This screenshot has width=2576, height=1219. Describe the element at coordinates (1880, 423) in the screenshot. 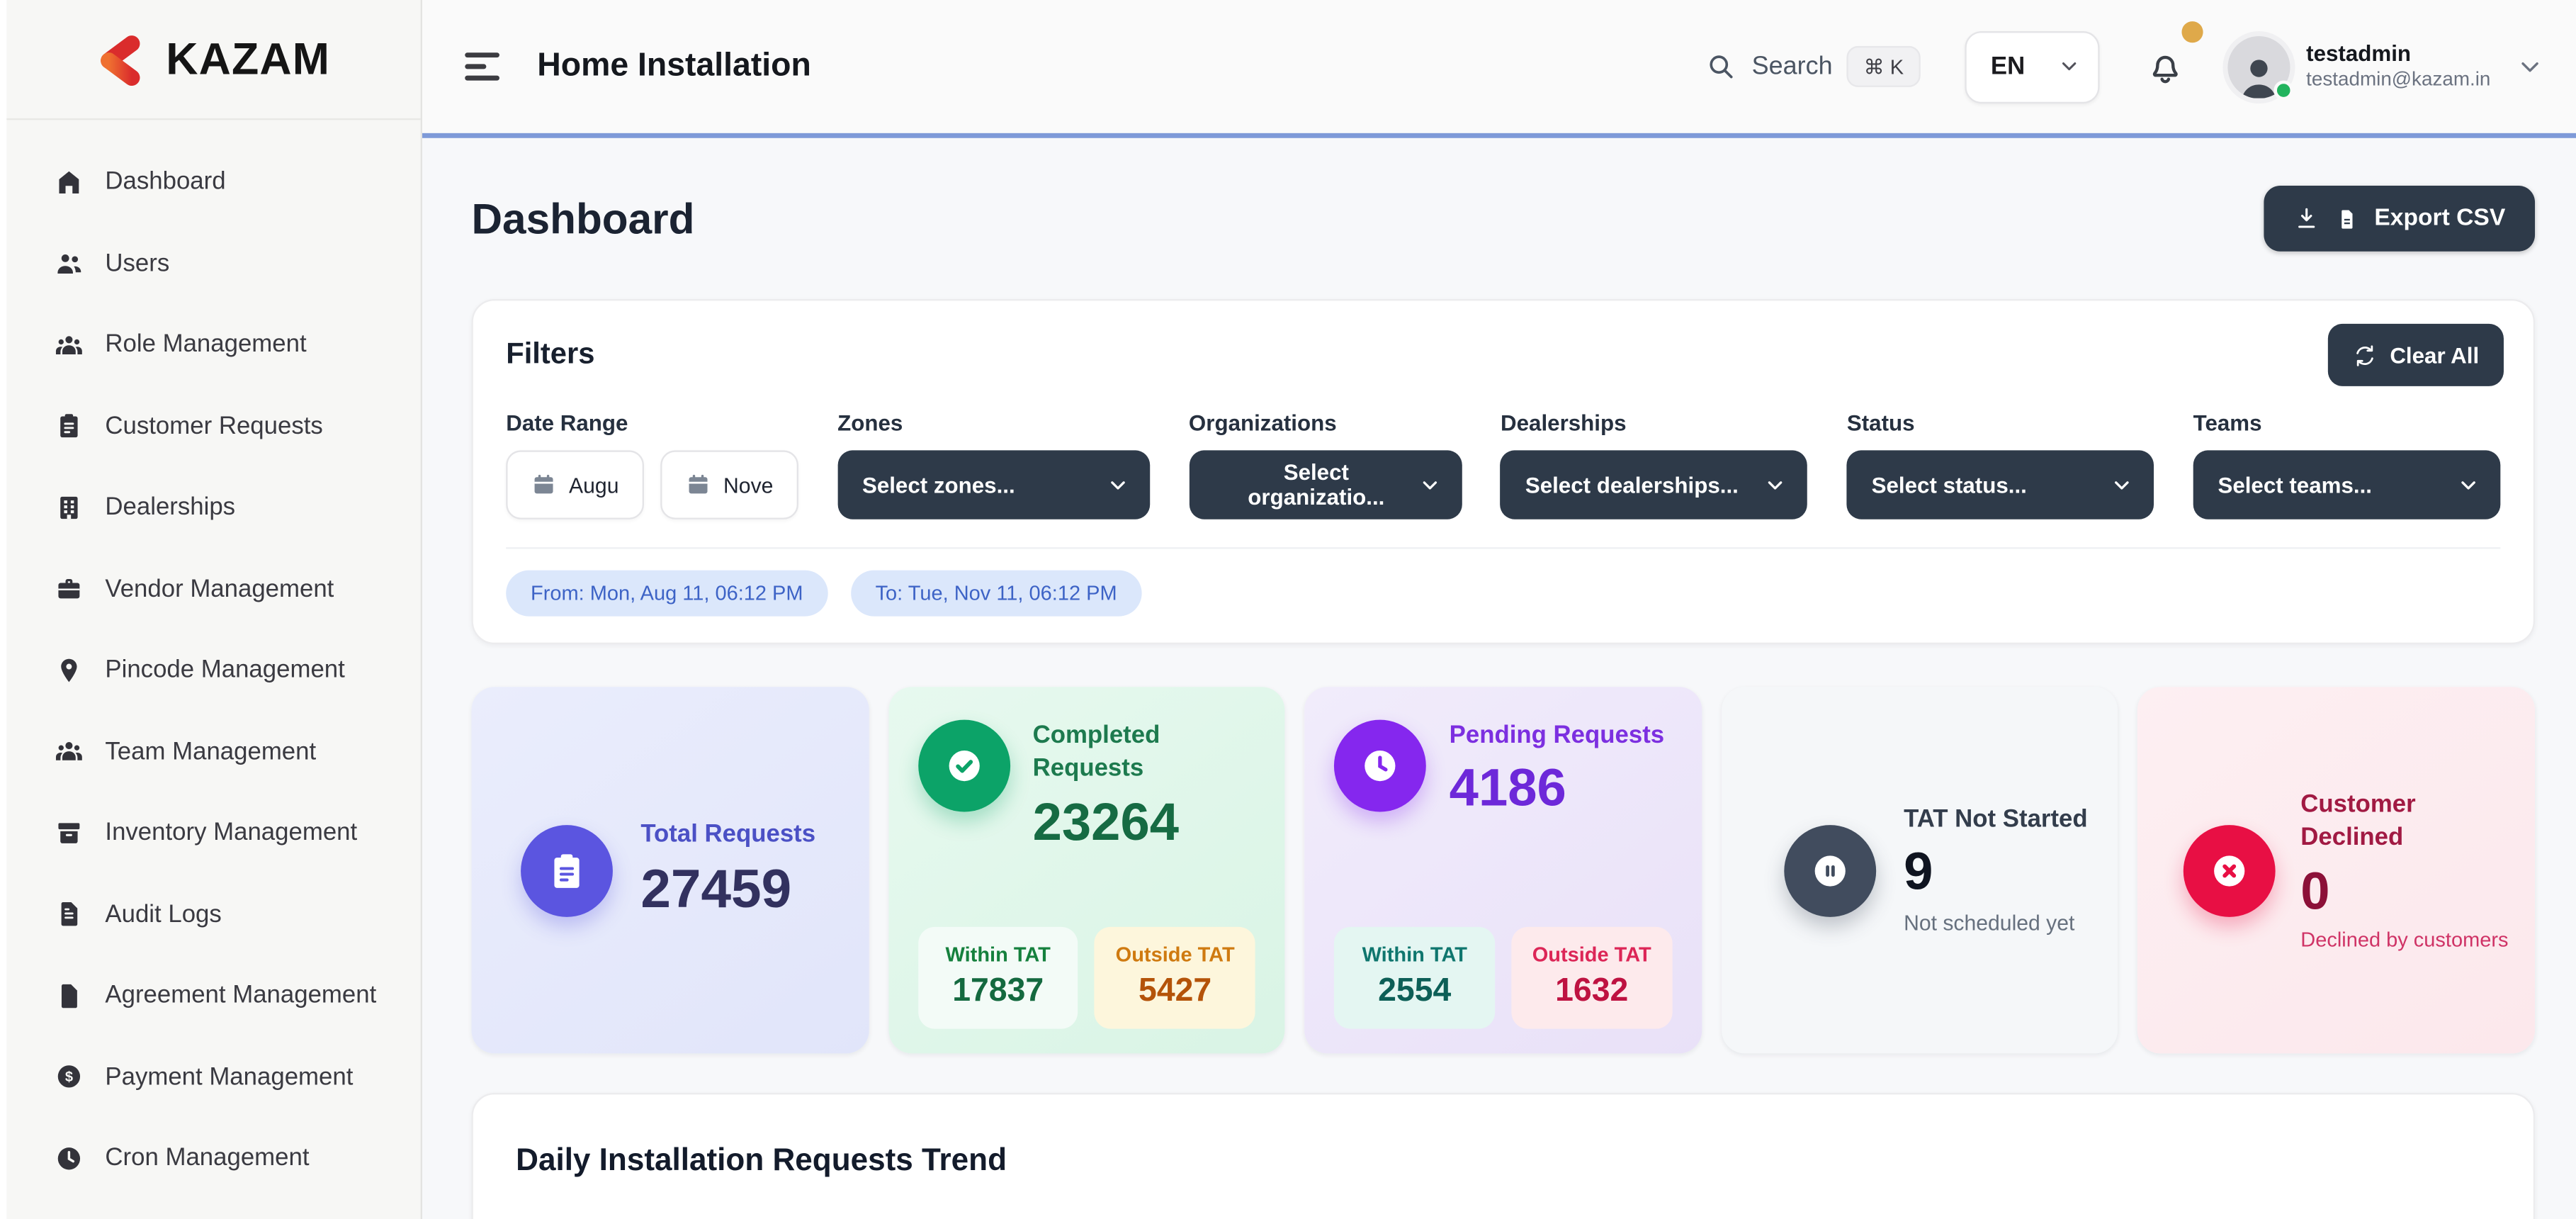

I see `filter-label: Status` at that location.